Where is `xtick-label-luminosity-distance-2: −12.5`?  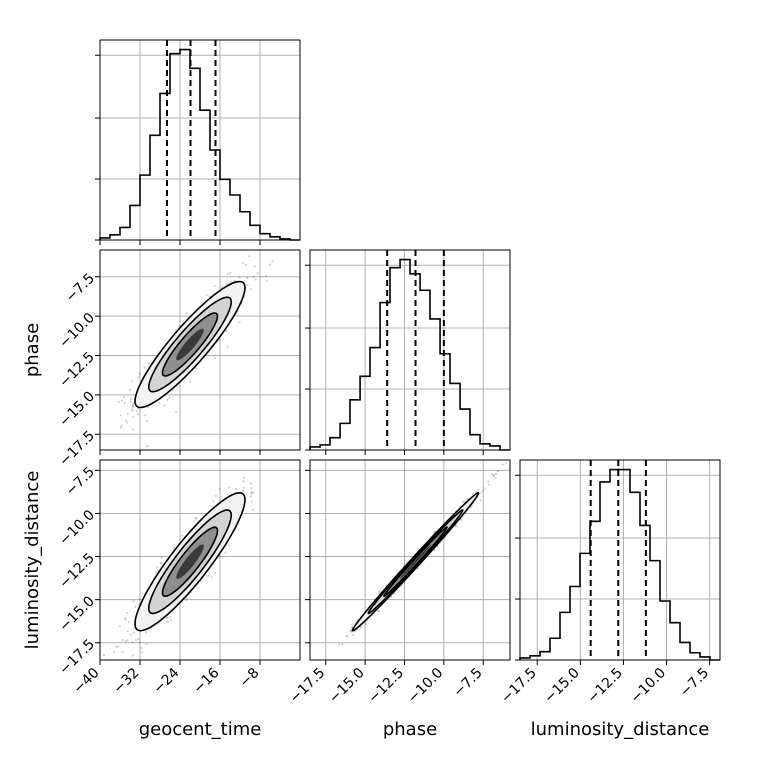
xtick-label-luminosity-distance-2: −12.5 is located at coordinates (605, 686).